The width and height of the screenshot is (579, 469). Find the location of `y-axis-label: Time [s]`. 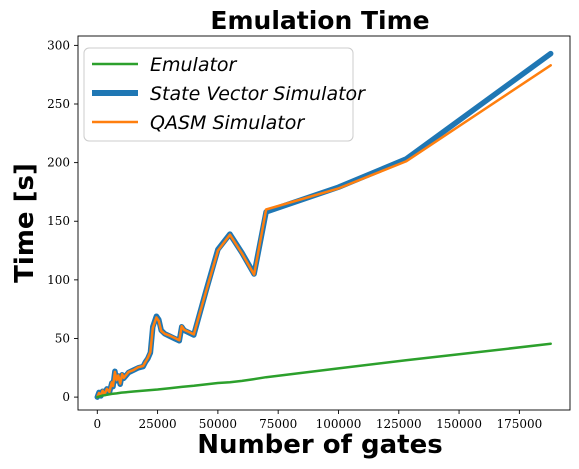

y-axis-label: Time [s] is located at coordinates (25, 223).